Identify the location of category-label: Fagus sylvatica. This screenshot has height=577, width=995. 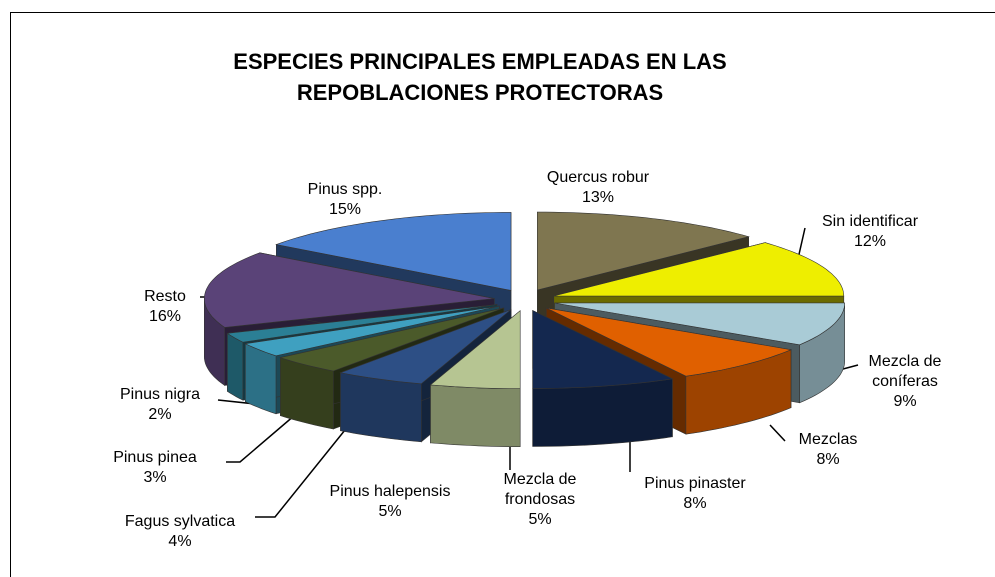
(180, 521).